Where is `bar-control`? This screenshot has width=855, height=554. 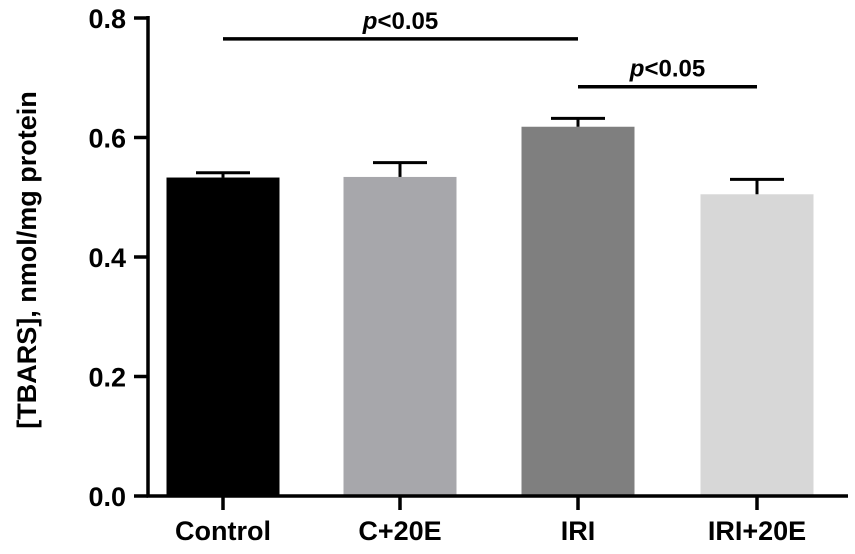 bar-control is located at coordinates (223, 336).